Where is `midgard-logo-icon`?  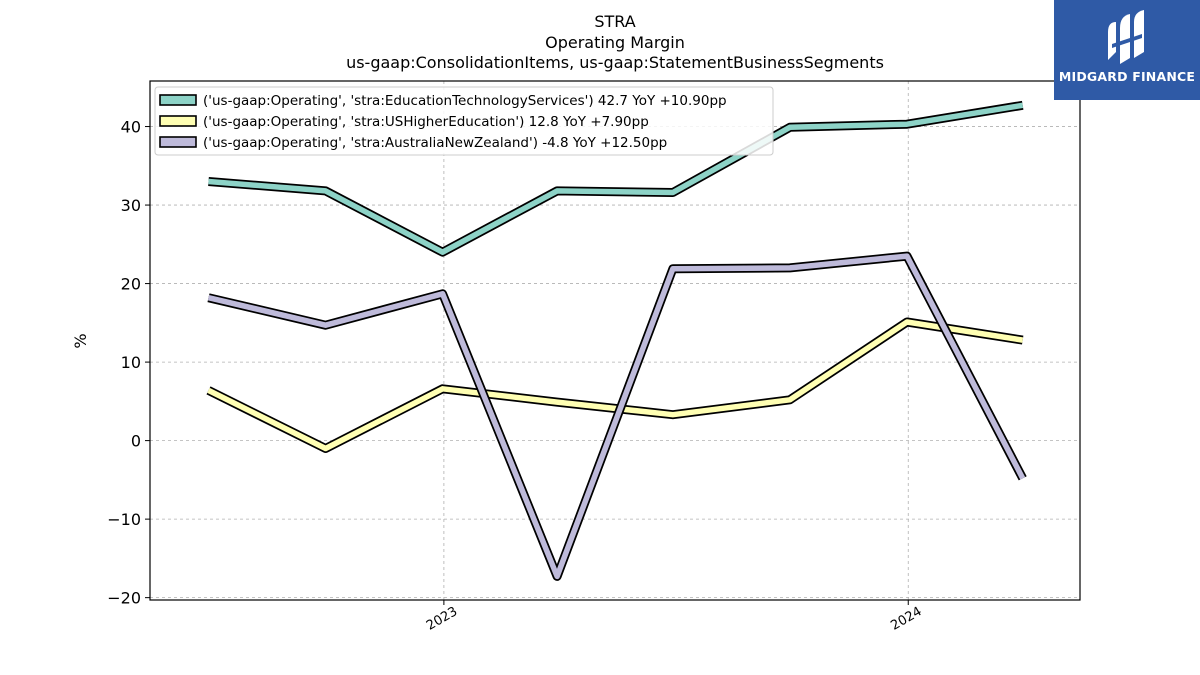 midgard-logo-icon is located at coordinates (1126, 37).